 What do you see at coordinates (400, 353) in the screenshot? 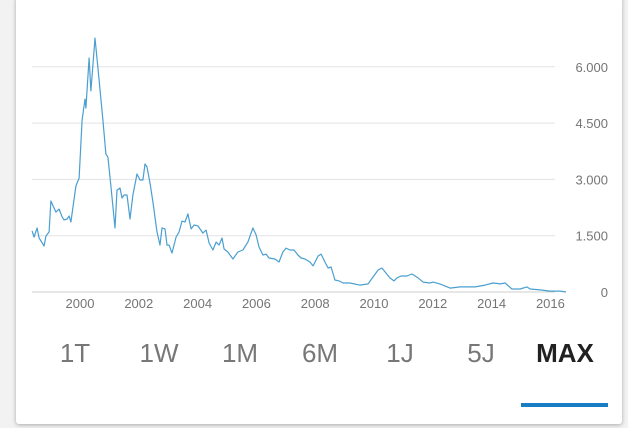
I see `tab-1j: 1J` at bounding box center [400, 353].